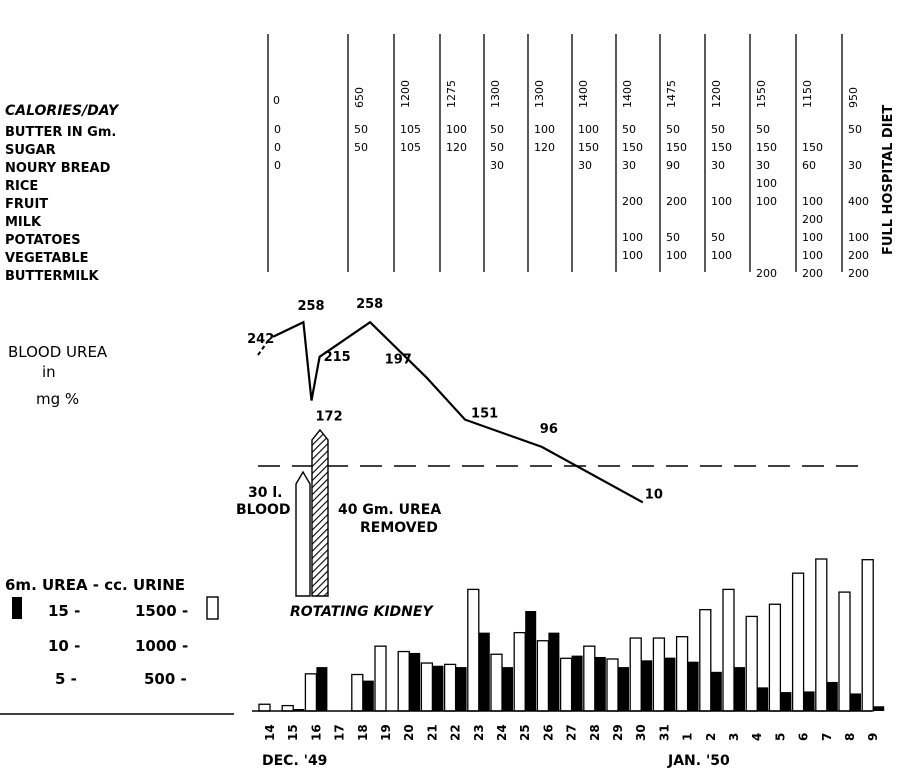 Image resolution: width=899 pixels, height=771 pixels. Describe the element at coordinates (270, 732) in the screenshot. I see `day-tick-label: 14` at that location.